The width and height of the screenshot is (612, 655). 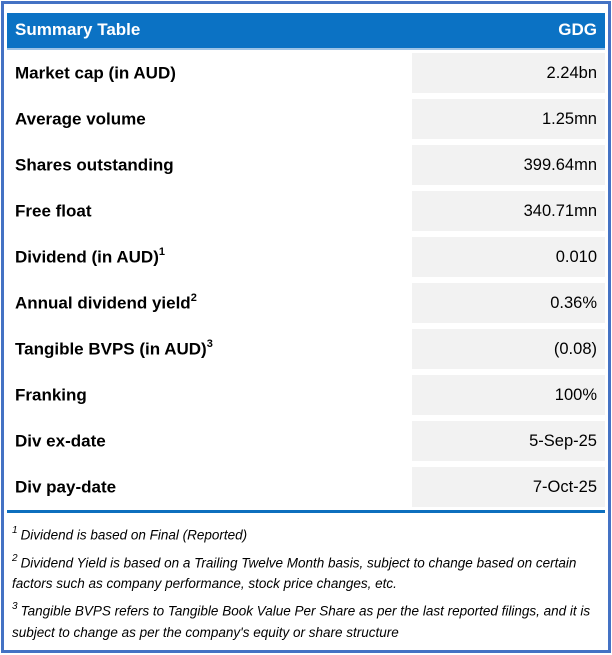 I want to click on row-label: Shares outstanding, so click(x=209, y=165).